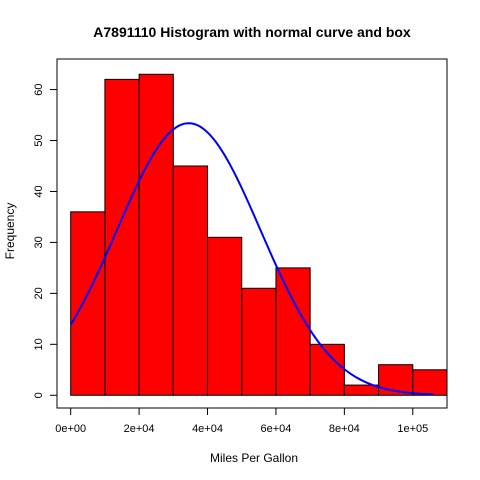 The width and height of the screenshot is (480, 480). I want to click on x-tick-label: 2e+04, so click(139, 429).